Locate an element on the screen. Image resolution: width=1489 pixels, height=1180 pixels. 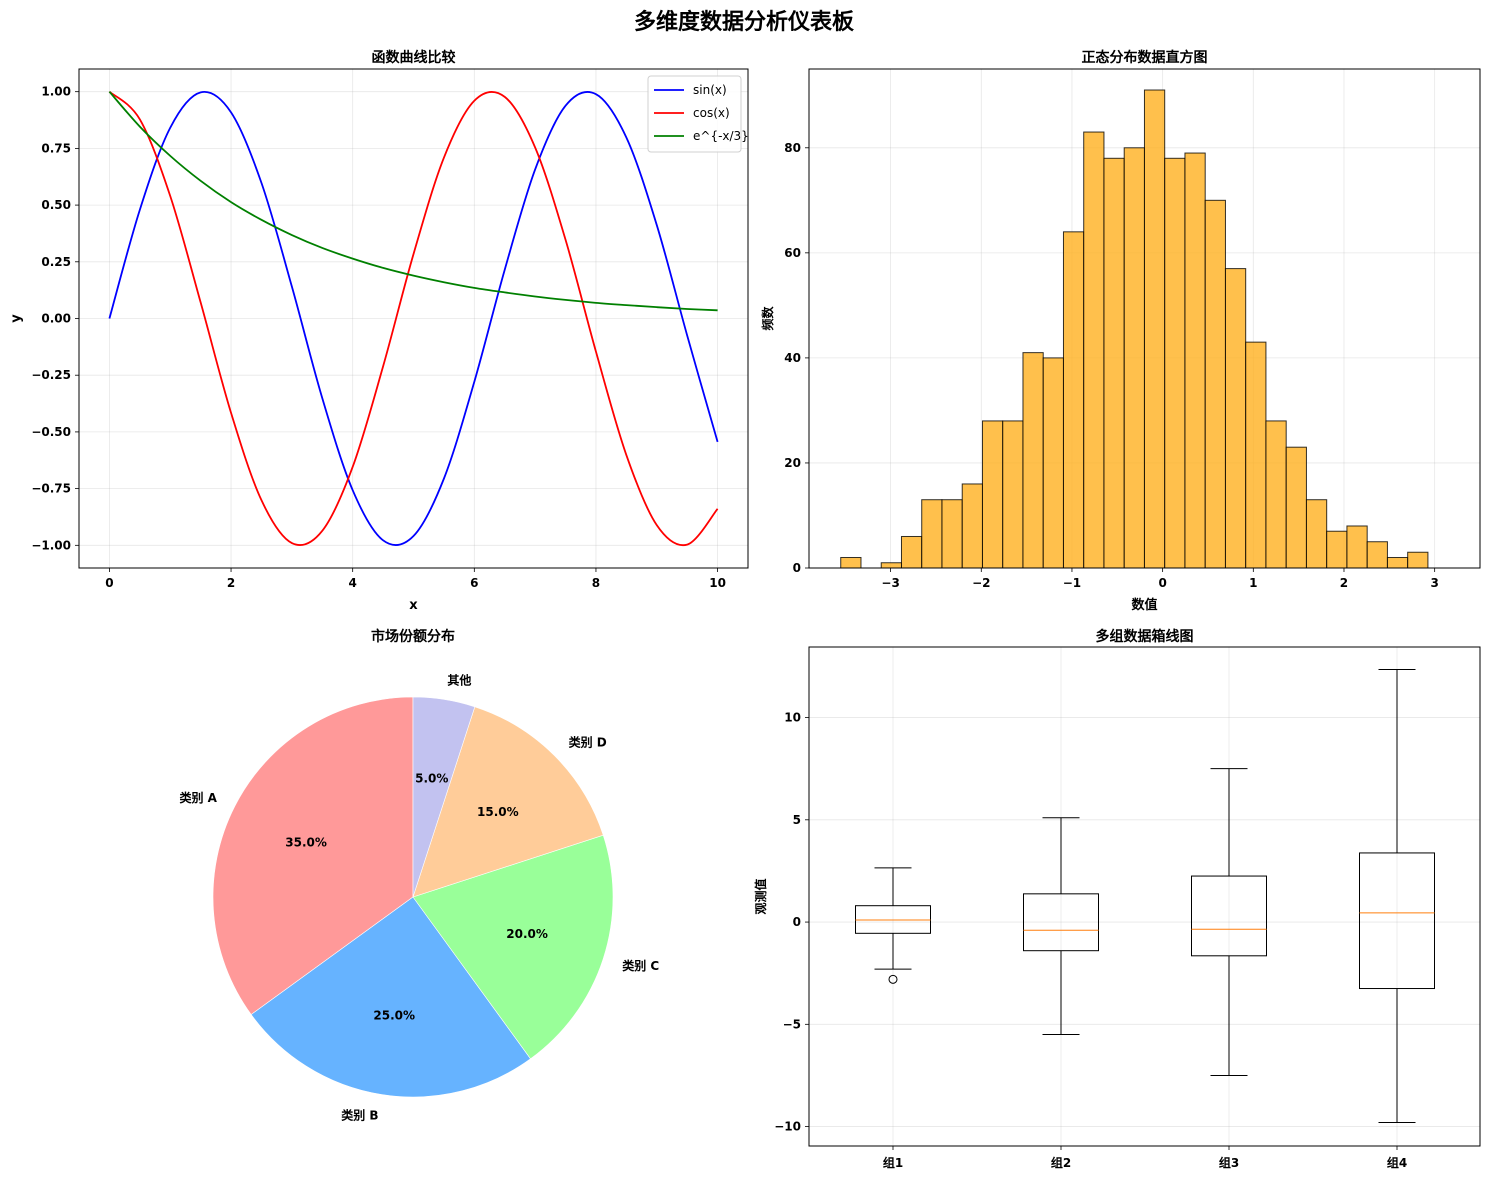
histogram-xtick-label: 2 is located at coordinates (1344, 583).